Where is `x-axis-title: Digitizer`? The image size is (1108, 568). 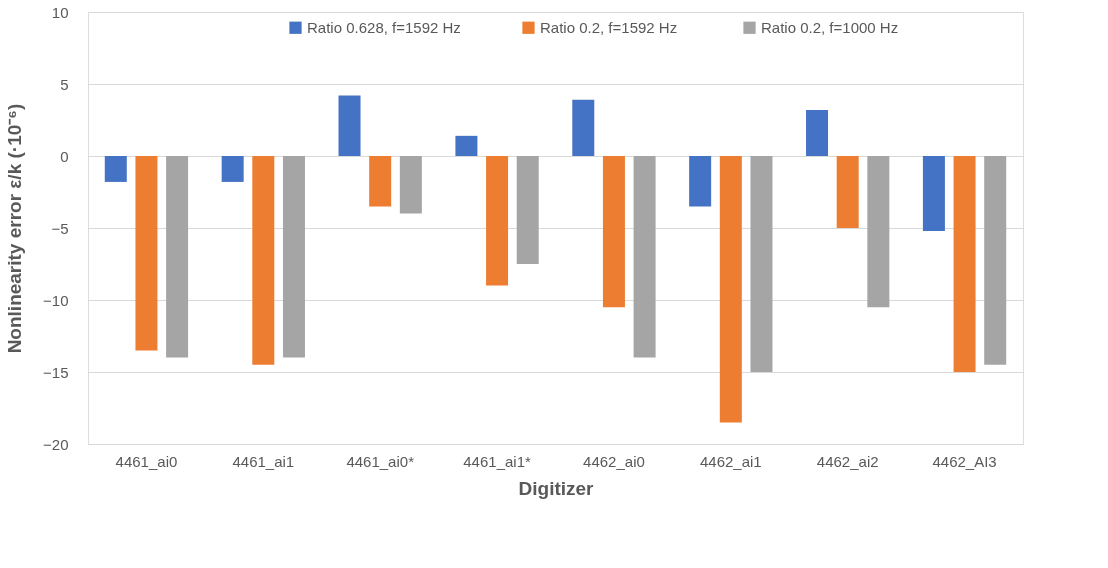
x-axis-title: Digitizer is located at coordinates (556, 488).